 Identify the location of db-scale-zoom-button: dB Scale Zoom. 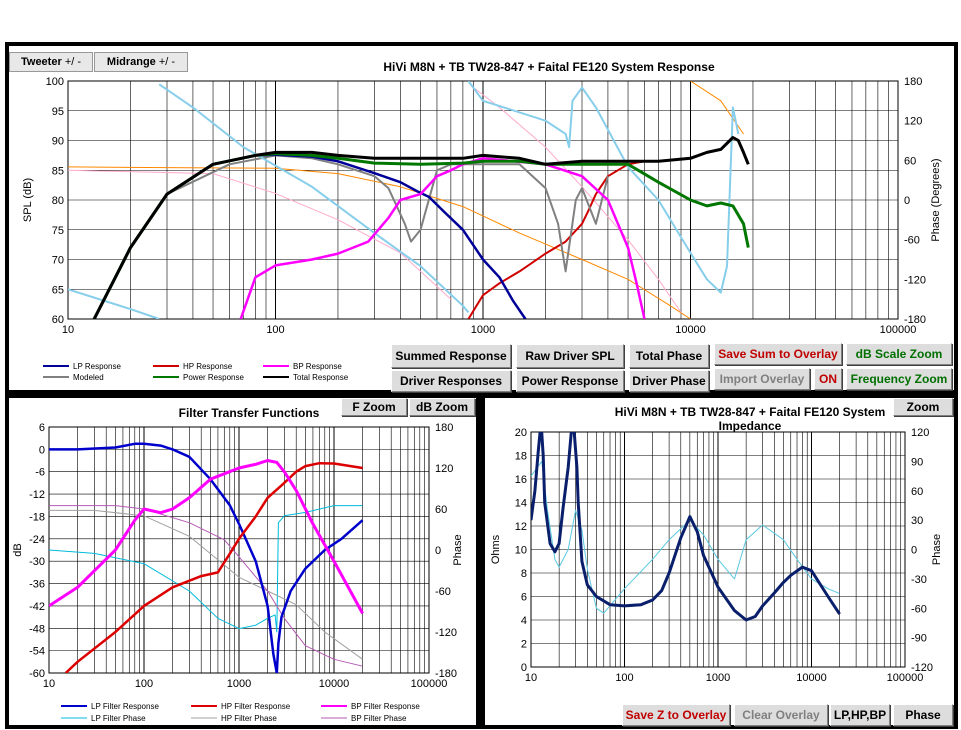
(899, 354).